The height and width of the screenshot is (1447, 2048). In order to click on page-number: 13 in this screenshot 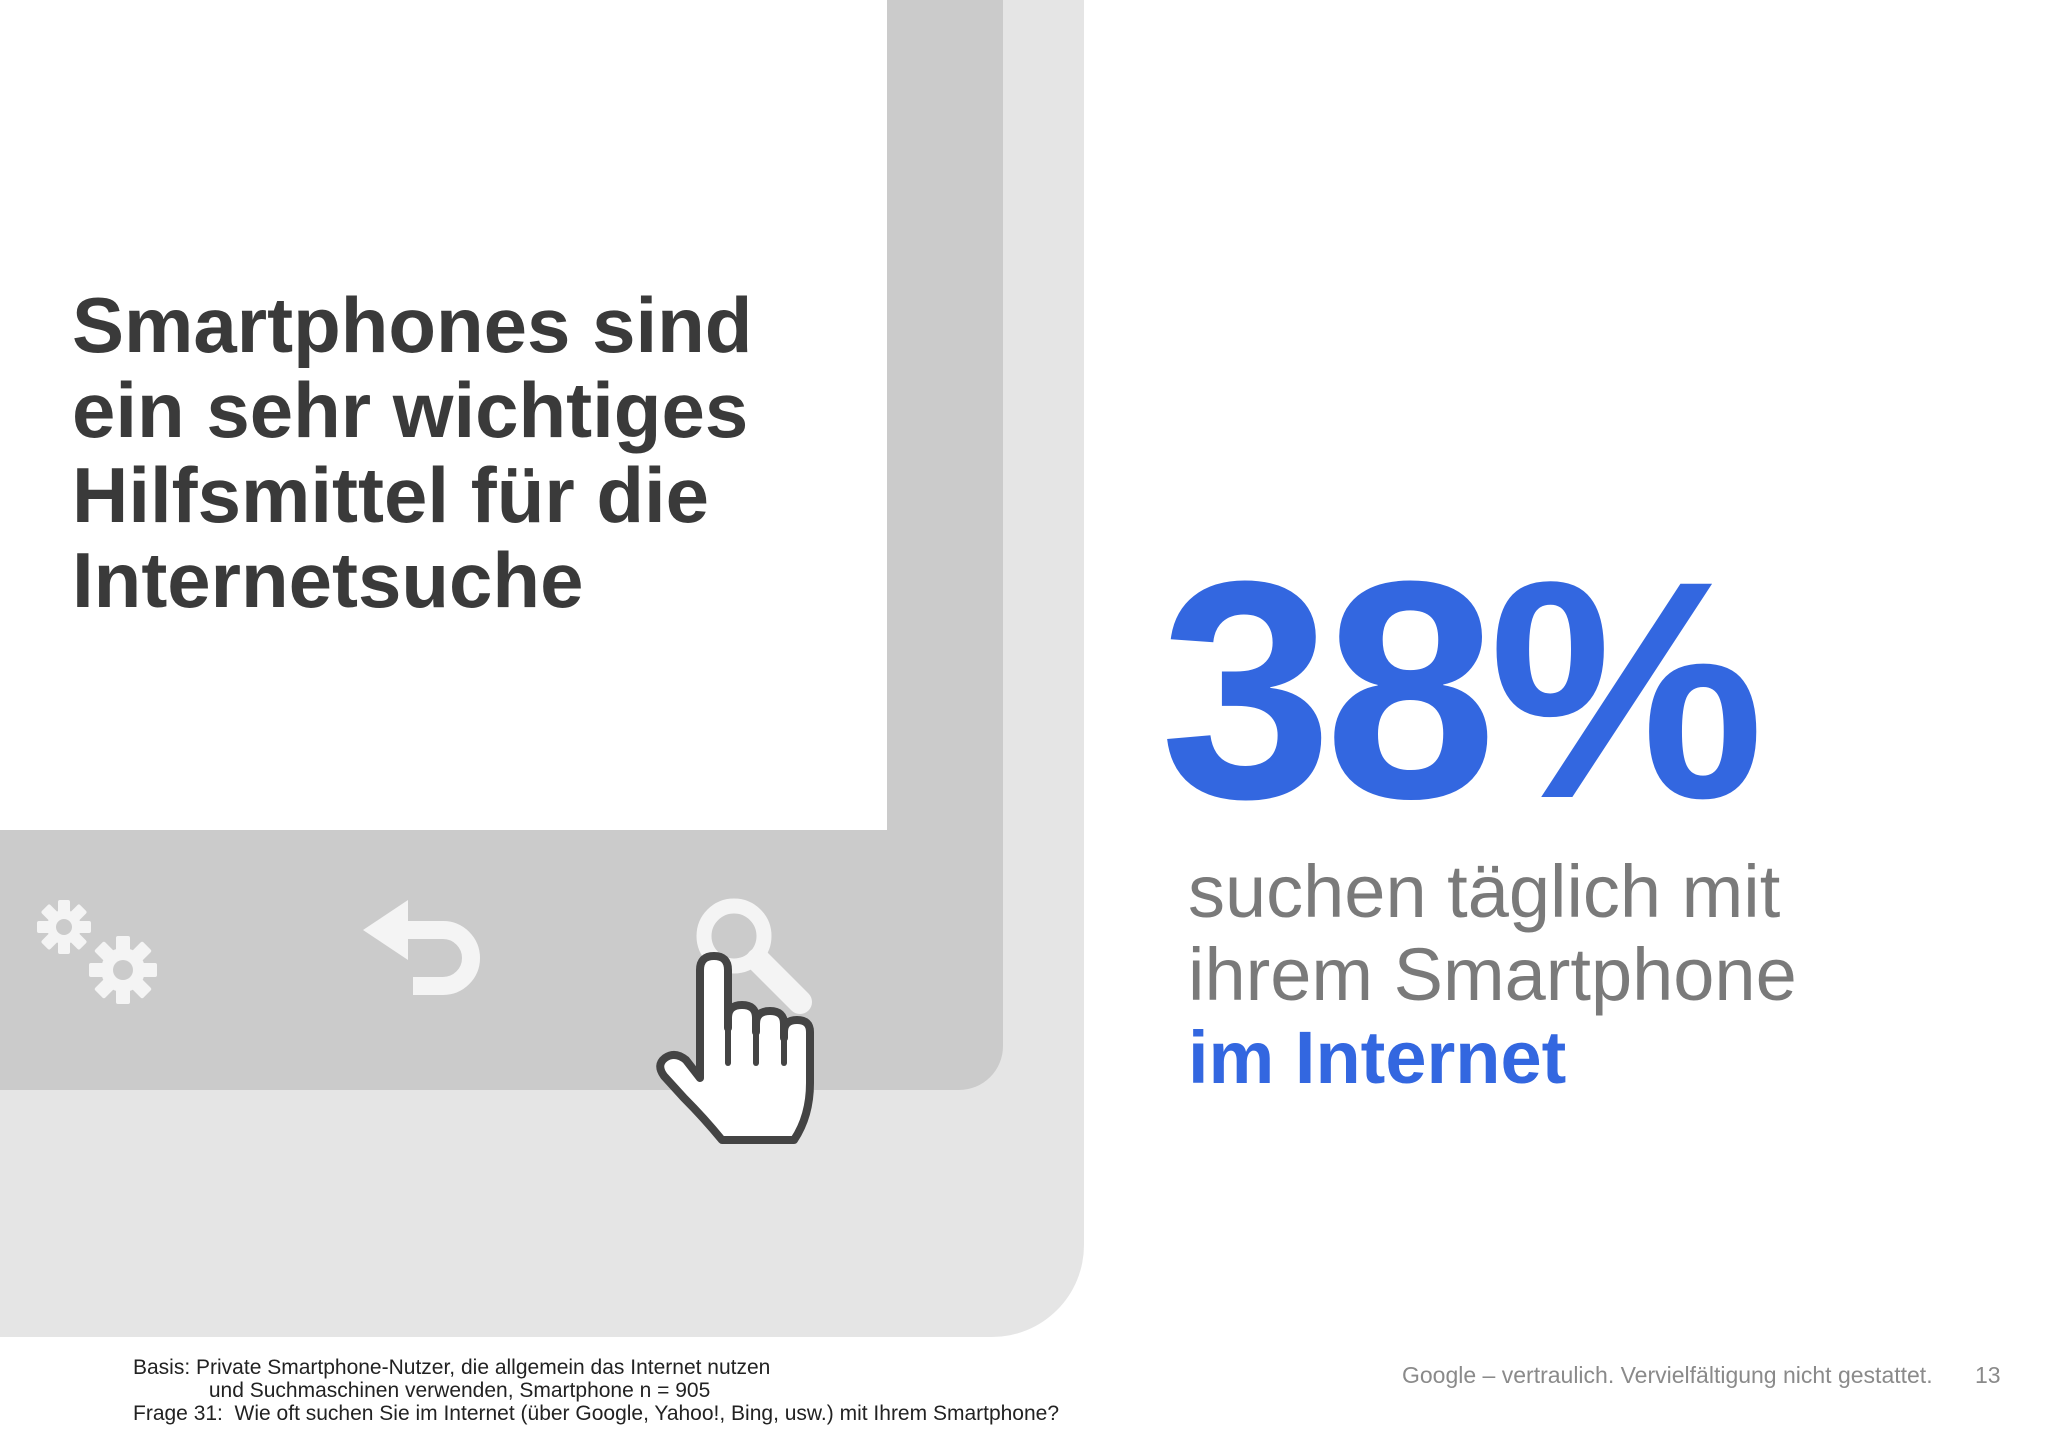, I will do `click(1988, 1375)`.